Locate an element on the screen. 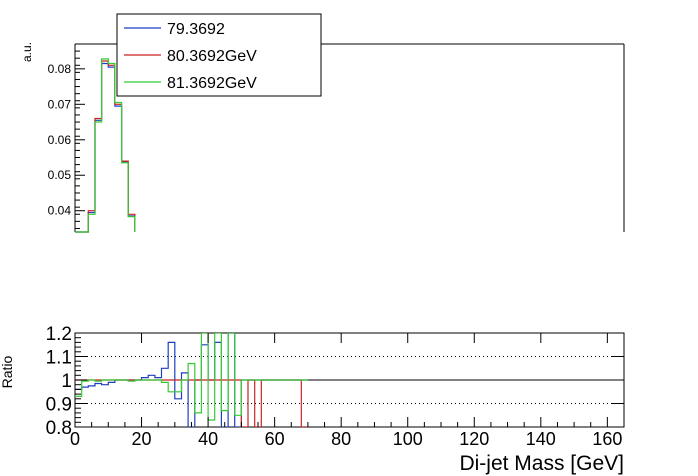  main-y-tick-label: 0.05 is located at coordinates (60, 175).